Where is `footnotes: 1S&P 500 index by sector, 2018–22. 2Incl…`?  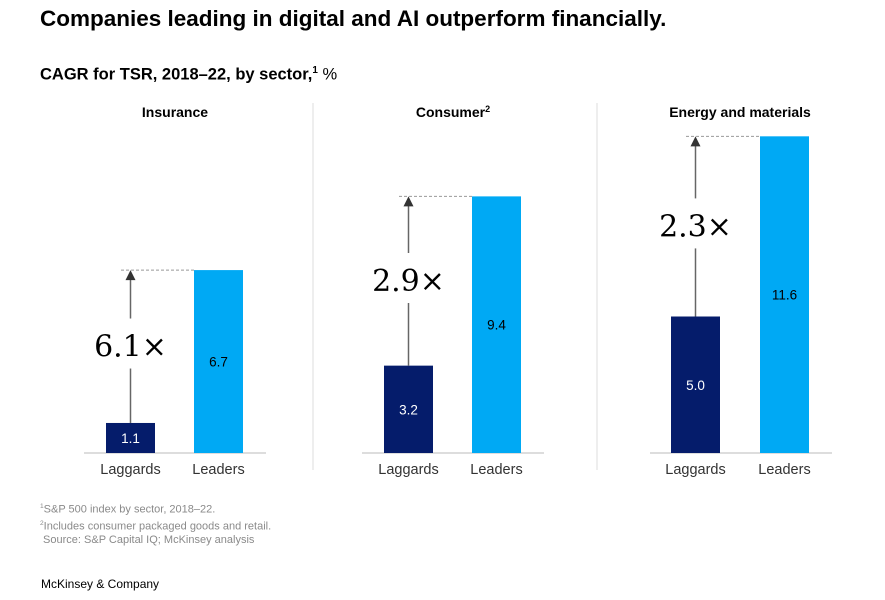
footnotes: 1S&P 500 index by sector, 2018–22. 2Incl… is located at coordinates (155, 523).